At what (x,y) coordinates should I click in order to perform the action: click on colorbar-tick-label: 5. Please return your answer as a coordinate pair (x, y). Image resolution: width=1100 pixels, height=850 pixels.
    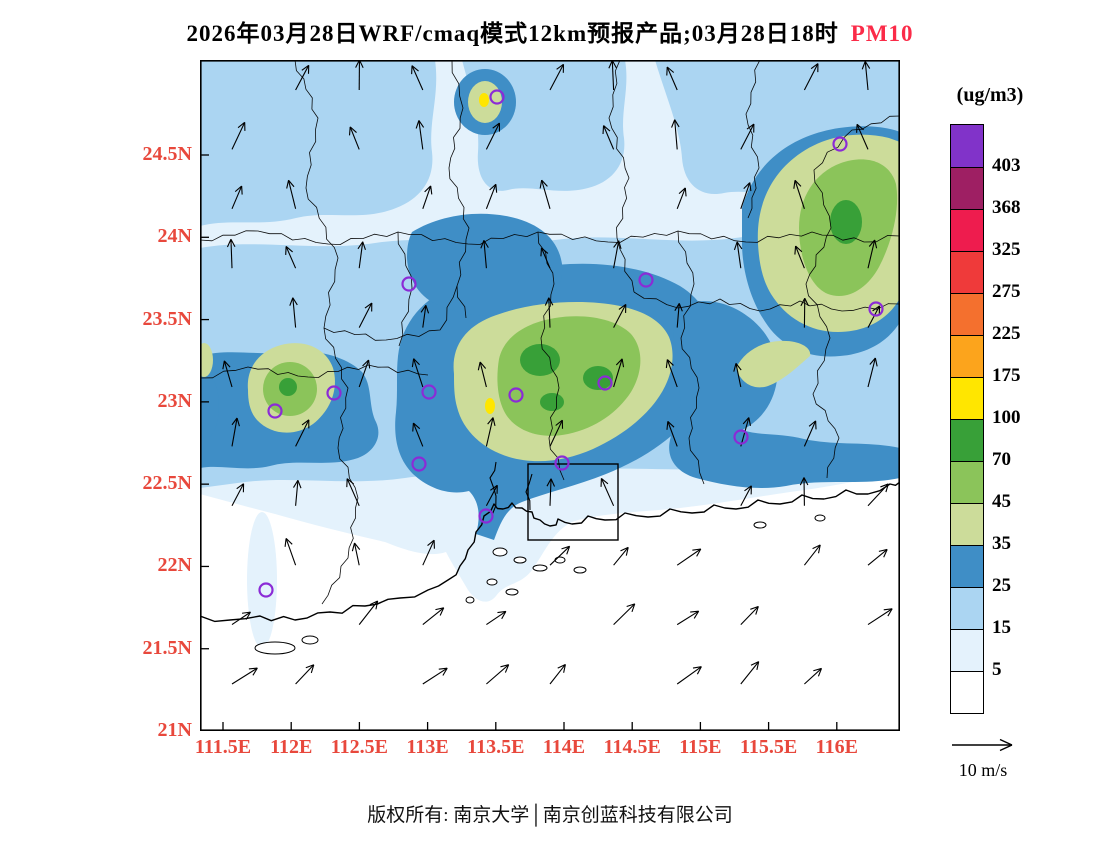
    Looking at the image, I should click on (997, 669).